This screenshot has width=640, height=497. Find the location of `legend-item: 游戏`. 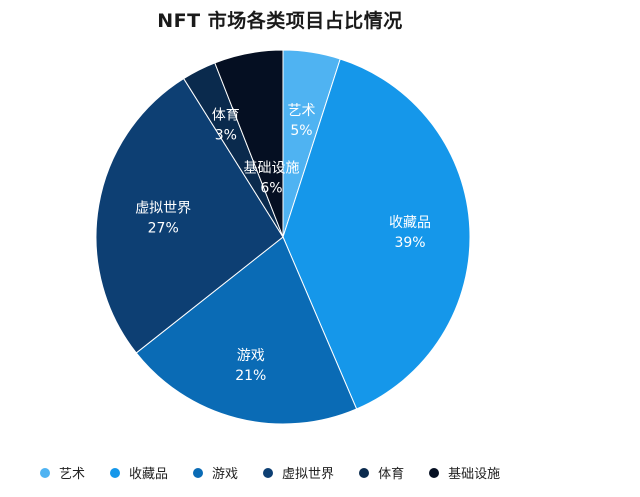

legend-item: 游戏 is located at coordinates (215, 472).